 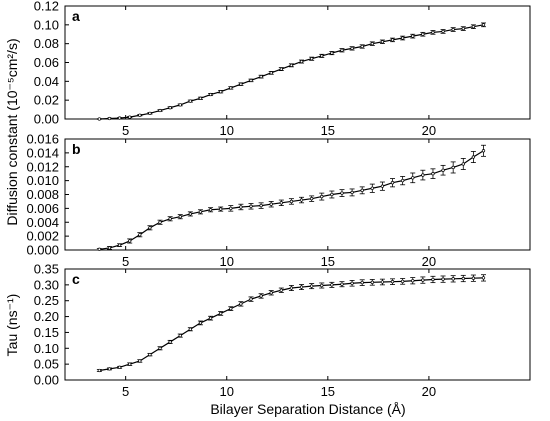 I want to click on y-tick-label: 0.04, so click(x=46, y=81).